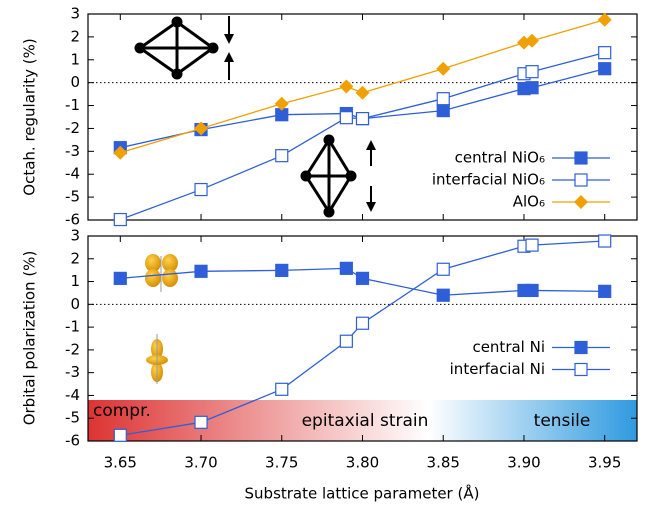 The width and height of the screenshot is (650, 510). Describe the element at coordinates (604, 463) in the screenshot. I see `x-tick-label: 3.95` at that location.